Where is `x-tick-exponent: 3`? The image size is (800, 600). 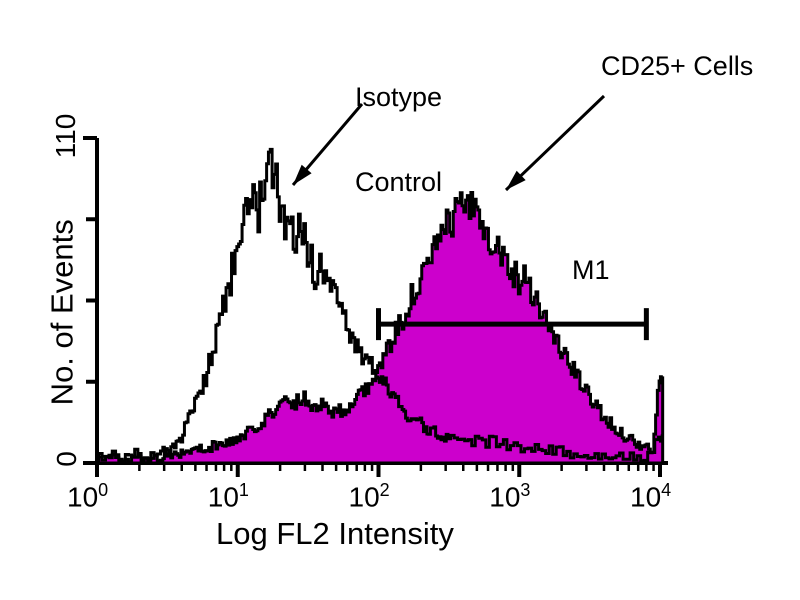 x-tick-exponent: 3 is located at coordinates (525, 490).